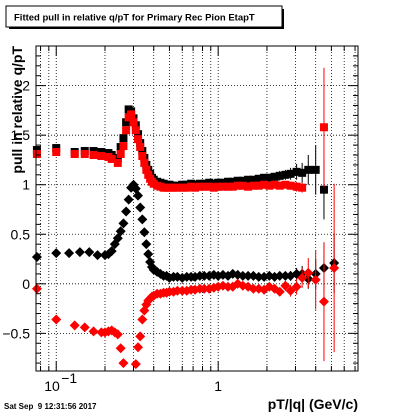 This screenshot has height=414, width=400. I want to click on title-box-shadow-right, so click(283, 19).